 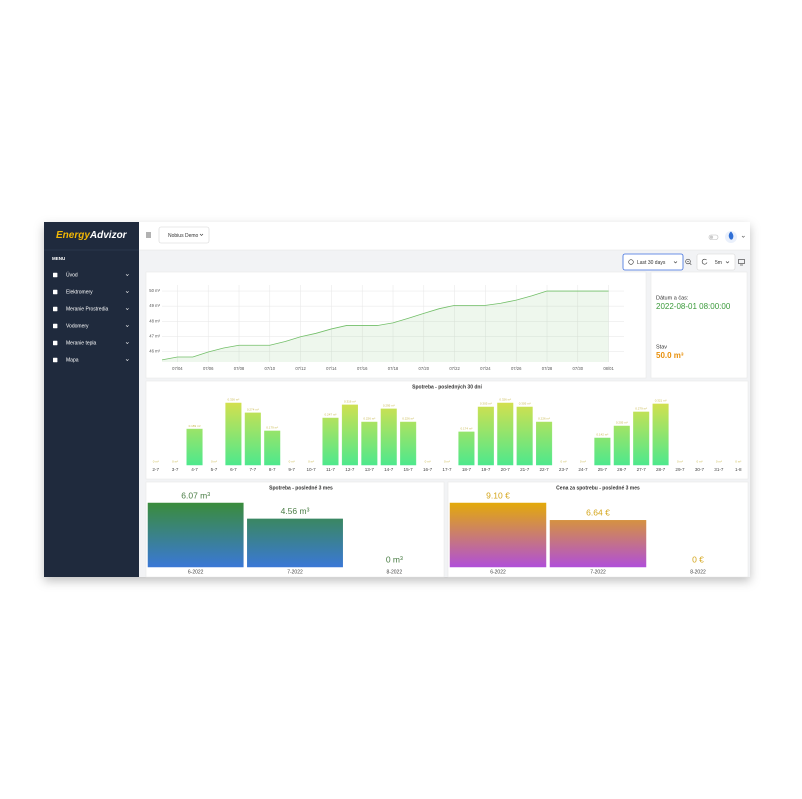 I want to click on x-tick-label: 07/12, so click(x=300, y=368).